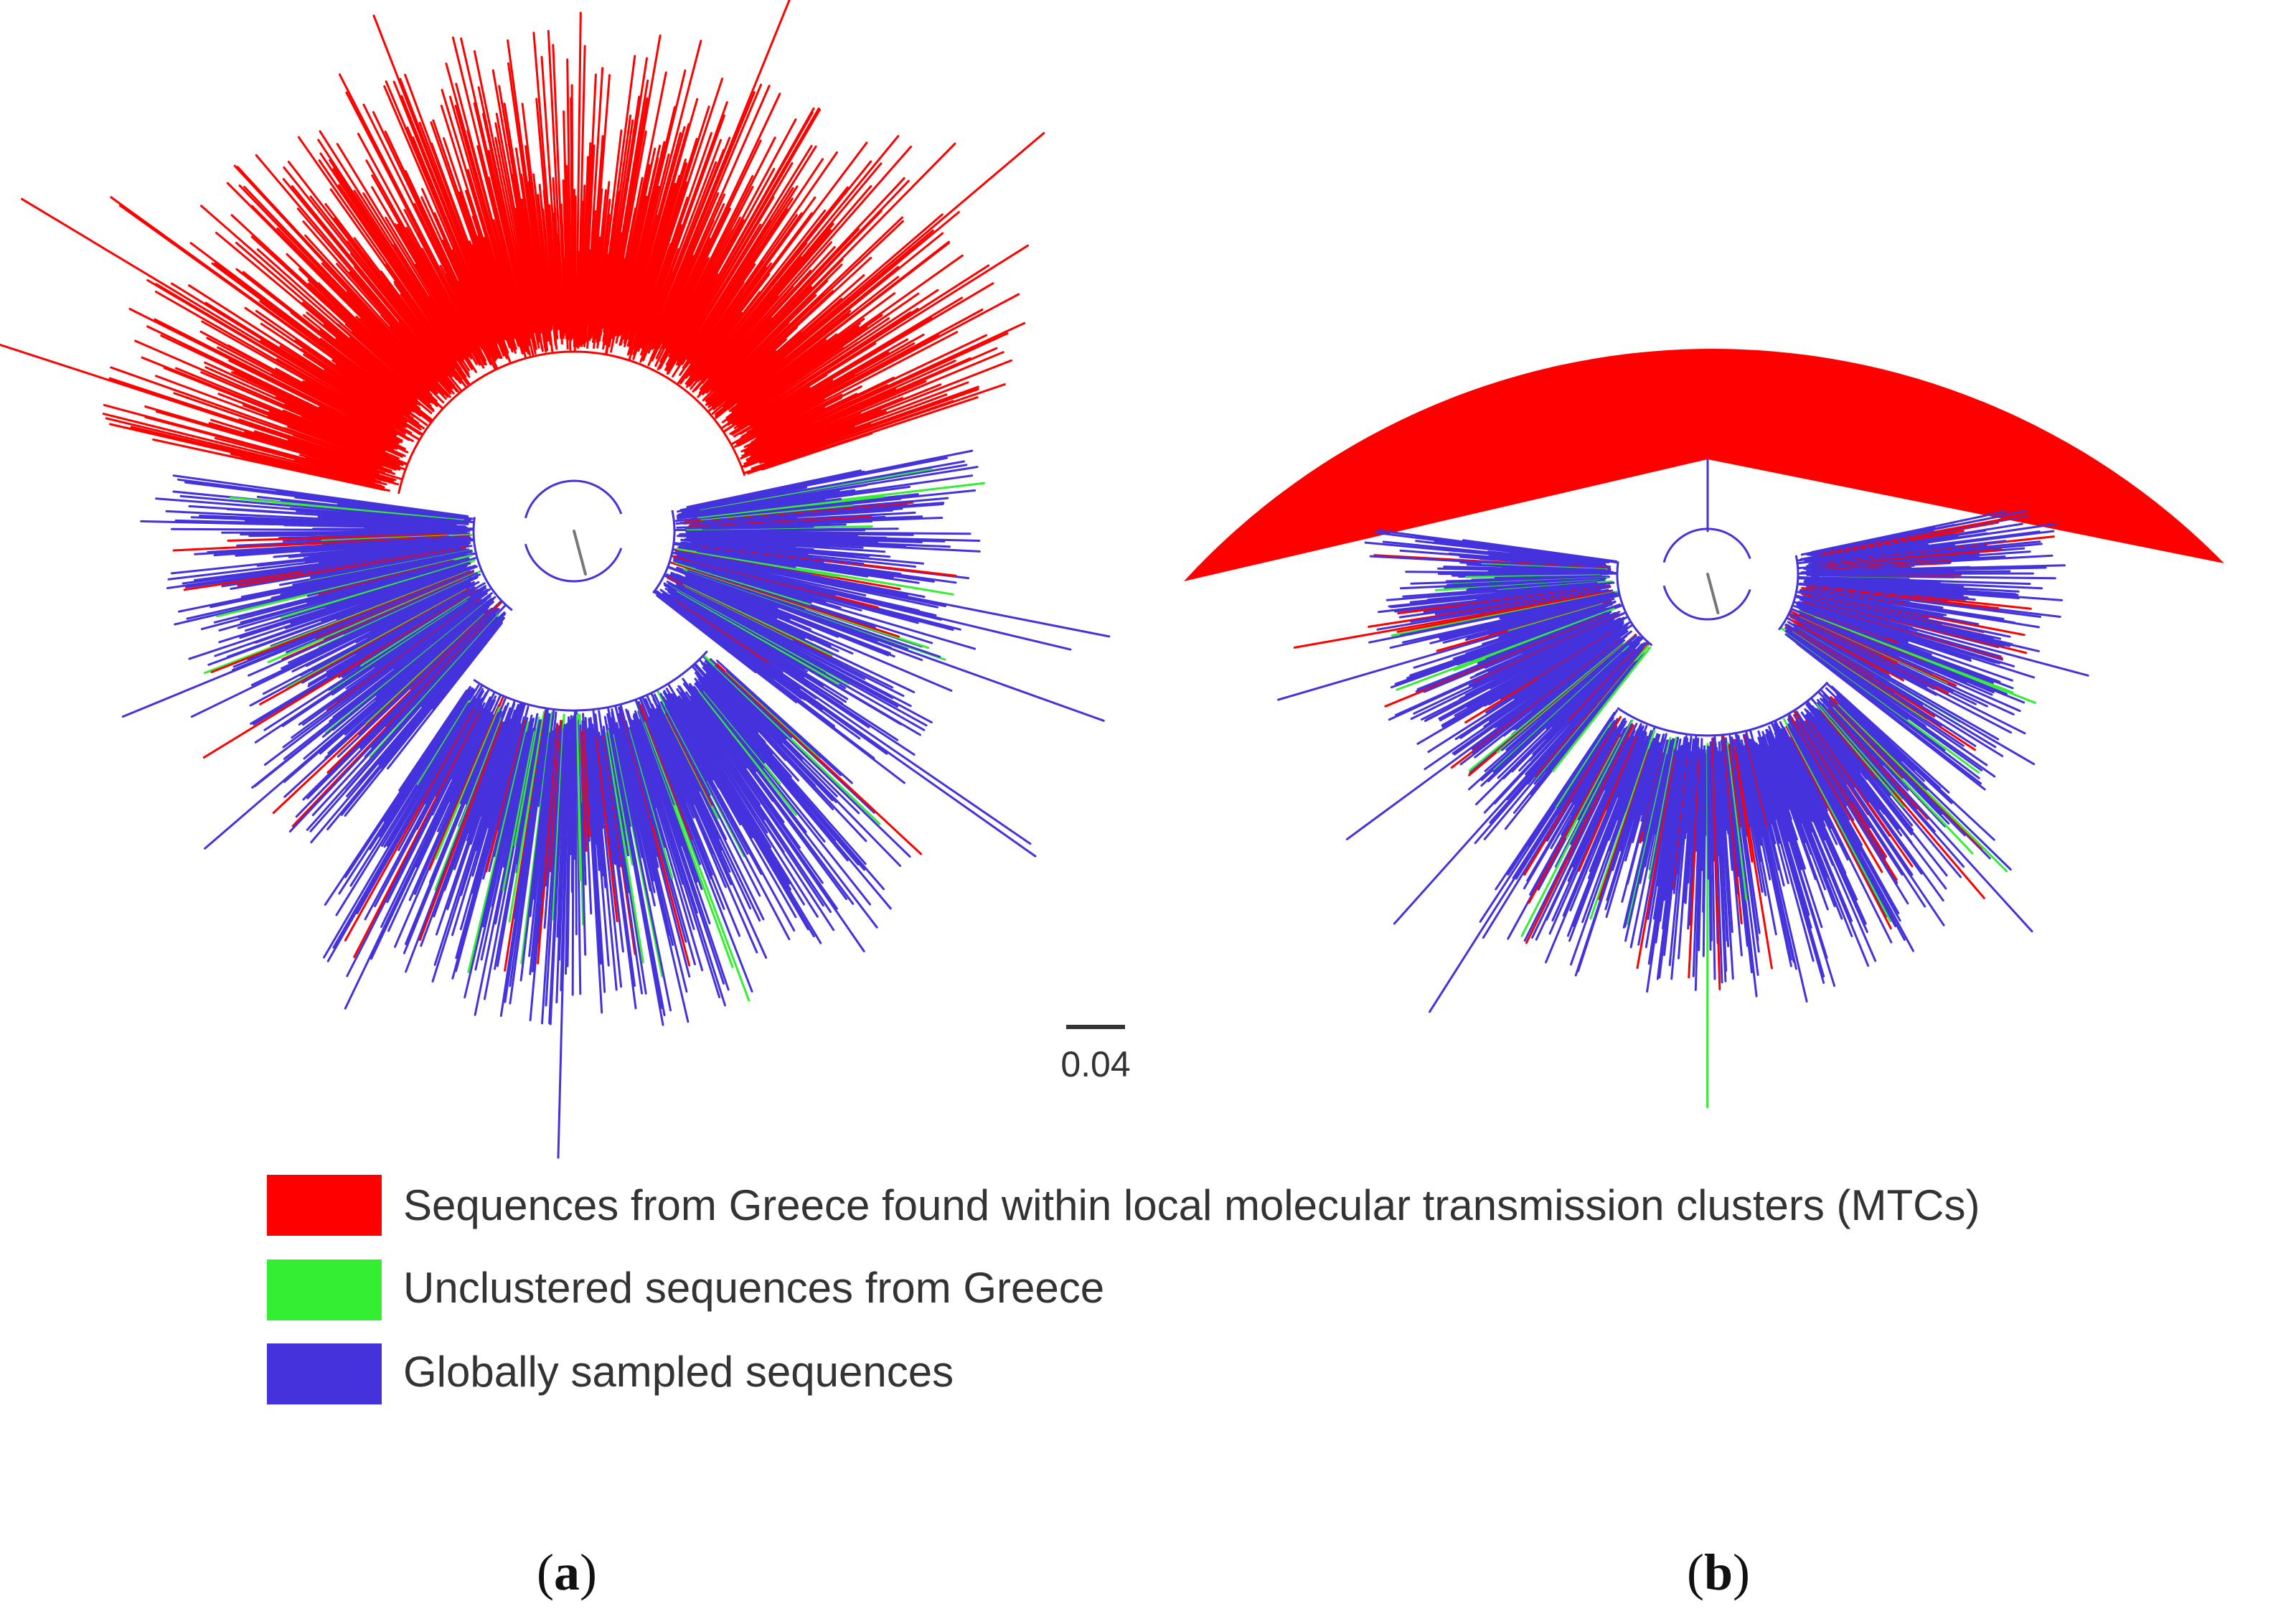 This screenshot has width=2296, height=1619. What do you see at coordinates (1723, 597) in the screenshot?
I see `tree-b-backbone` at bounding box center [1723, 597].